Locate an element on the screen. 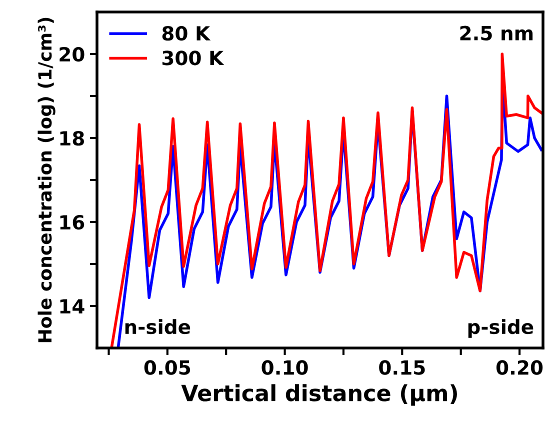 Image resolution: width=552 pixels, height=423 pixels. legend-label: 80 K is located at coordinates (186, 33).